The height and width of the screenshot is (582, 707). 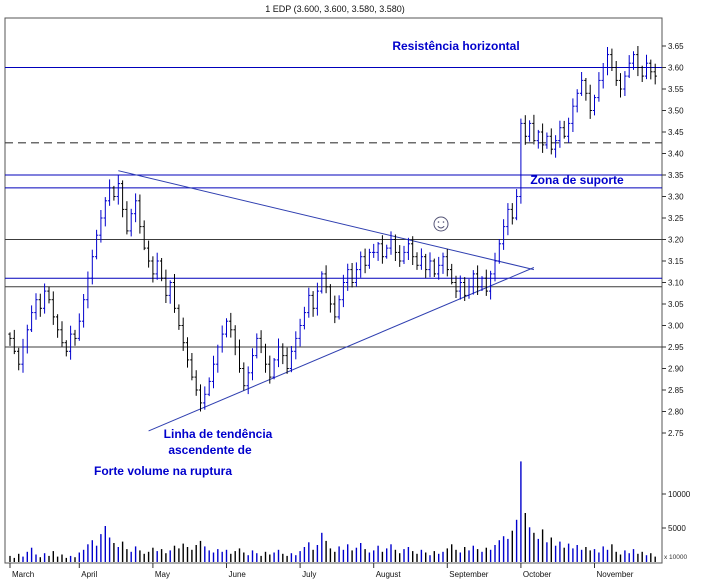 I want to click on volume-scale-label: x 10000, so click(x=676, y=557).